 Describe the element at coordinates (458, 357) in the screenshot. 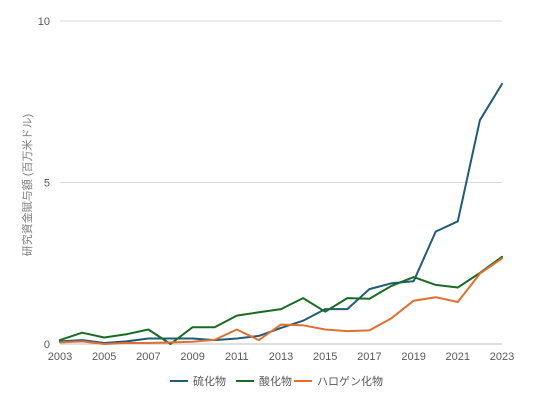

I see `x-tick-label: 2021` at that location.